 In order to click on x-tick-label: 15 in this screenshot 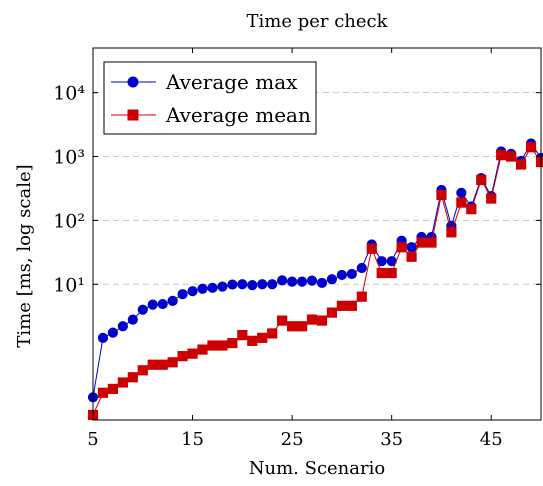, I will do `click(192, 439)`.